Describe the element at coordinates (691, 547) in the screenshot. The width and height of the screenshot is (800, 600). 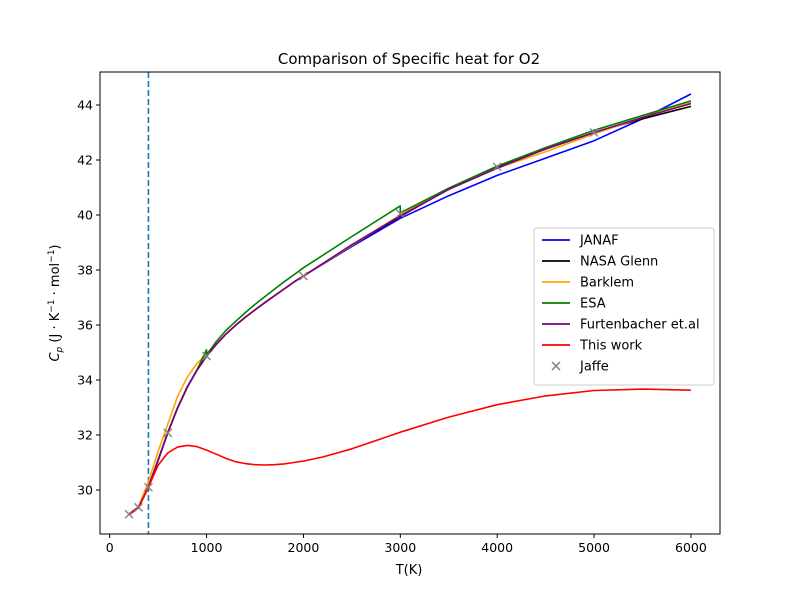
I see `x-tick-label: 6000` at that location.